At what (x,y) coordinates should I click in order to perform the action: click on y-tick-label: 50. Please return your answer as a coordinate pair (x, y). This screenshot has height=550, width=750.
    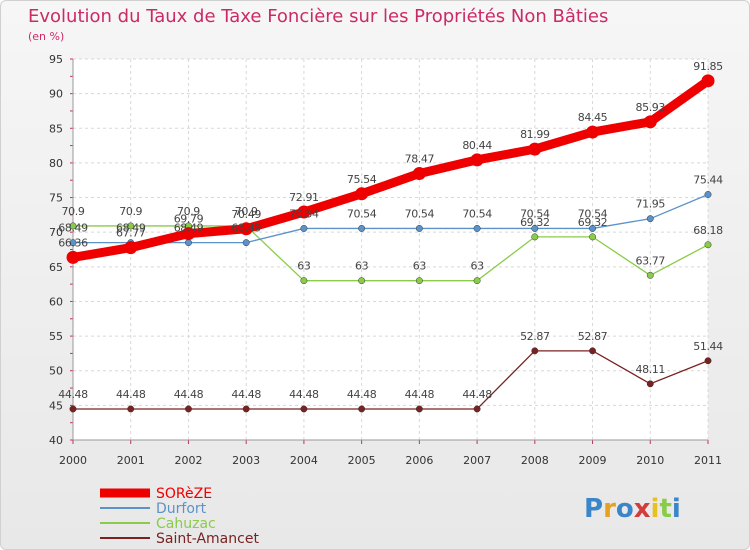
    Looking at the image, I should click on (56, 371).